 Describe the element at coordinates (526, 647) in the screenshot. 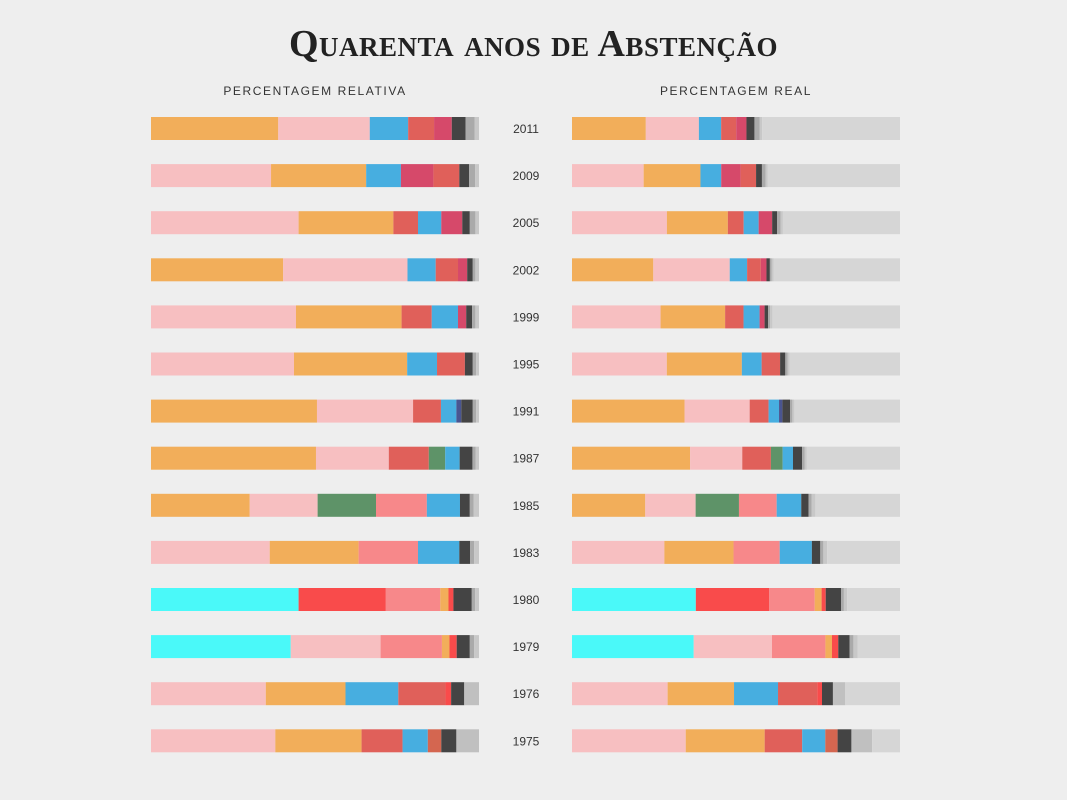

I see `year-label: 1979` at that location.